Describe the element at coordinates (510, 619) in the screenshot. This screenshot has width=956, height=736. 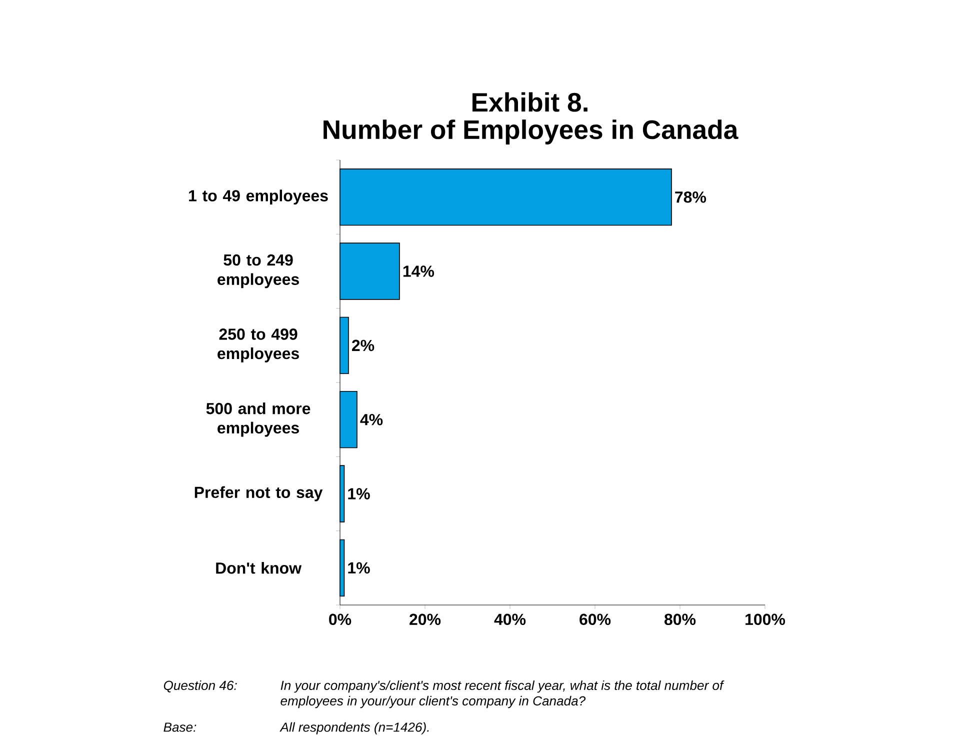
I see `x-tick-label: 40%` at that location.